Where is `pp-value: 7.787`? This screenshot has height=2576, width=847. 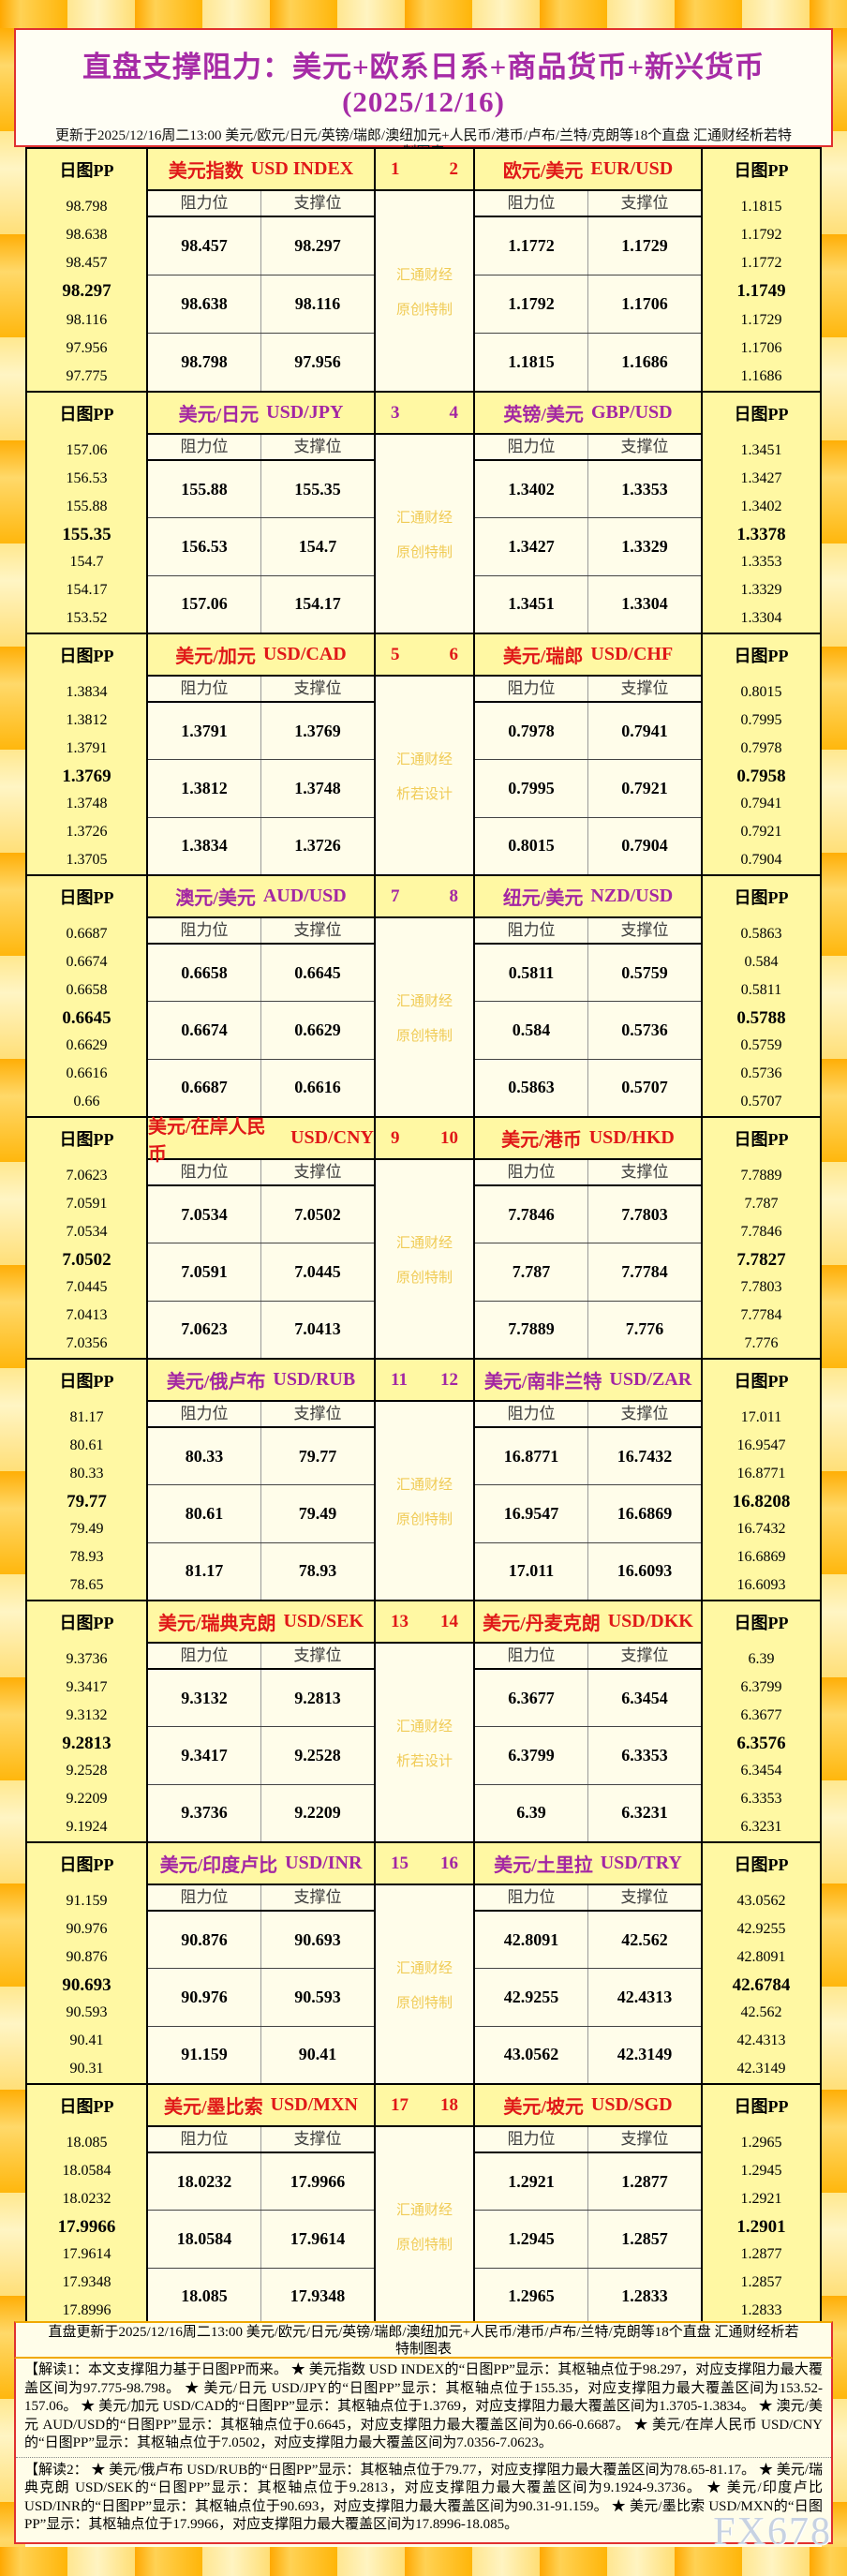 pp-value: 7.787 is located at coordinates (762, 1203).